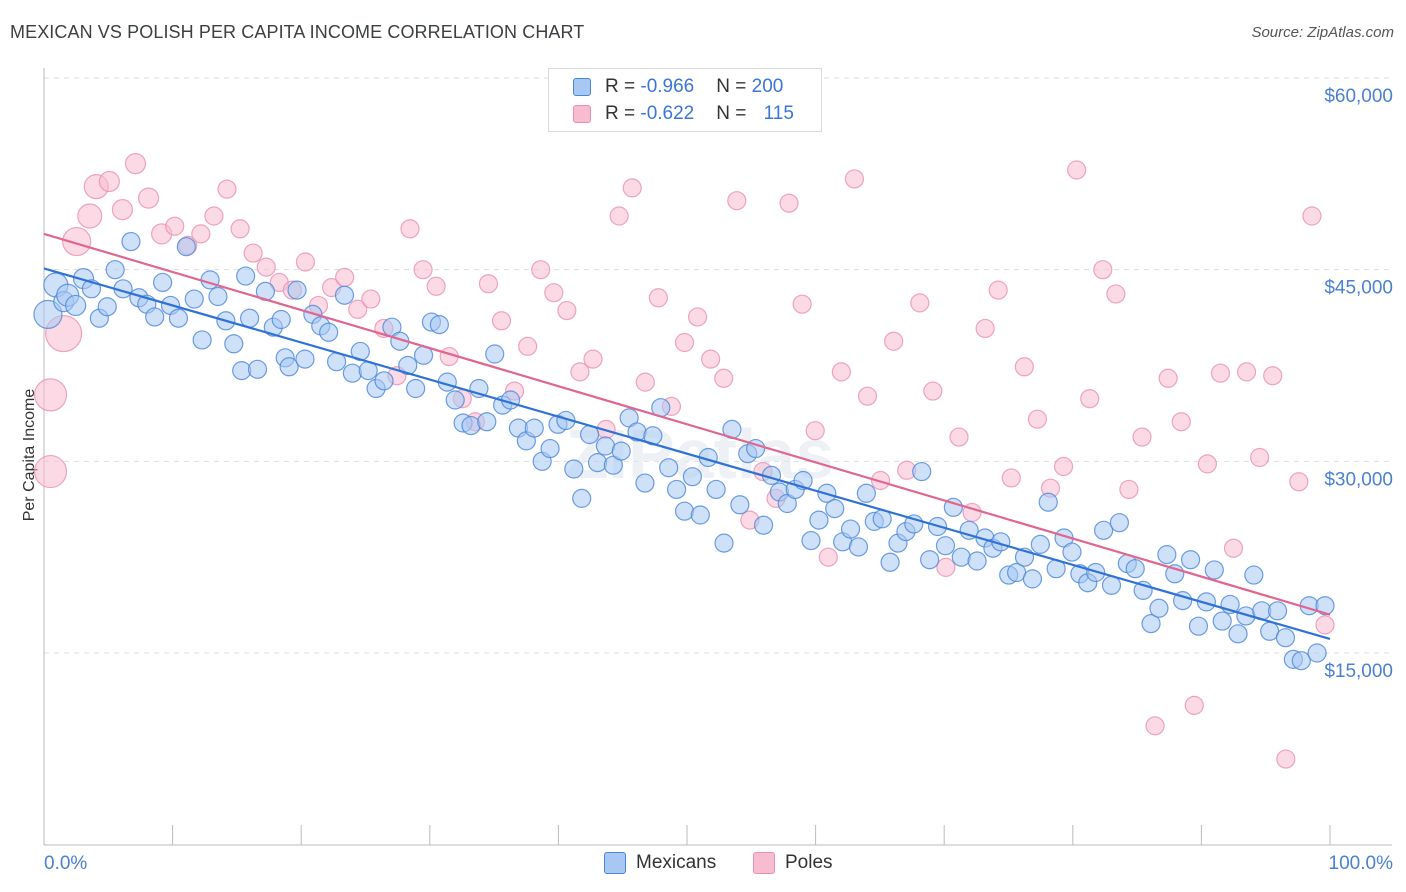 The image size is (1406, 892). I want to click on legend-item-mexicans: Mexicans, so click(660, 863).